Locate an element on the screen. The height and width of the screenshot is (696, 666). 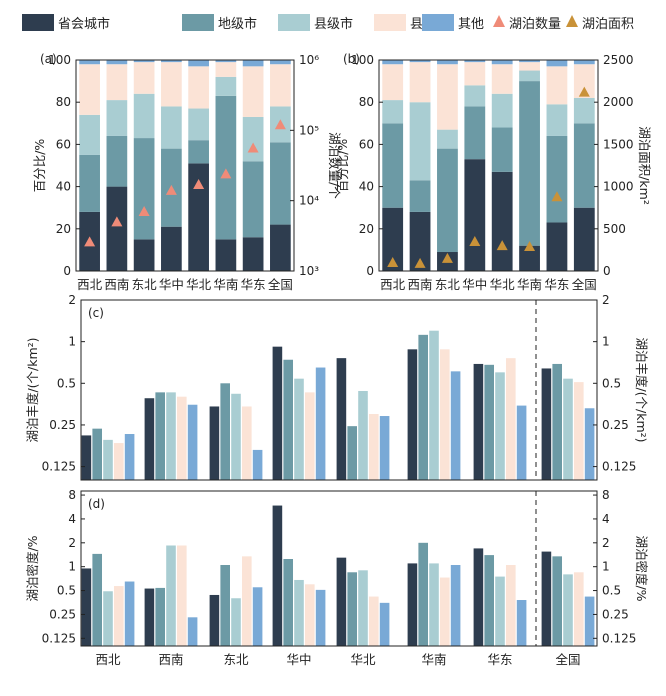
x-tick-label: 东北 is located at coordinates (448, 284).